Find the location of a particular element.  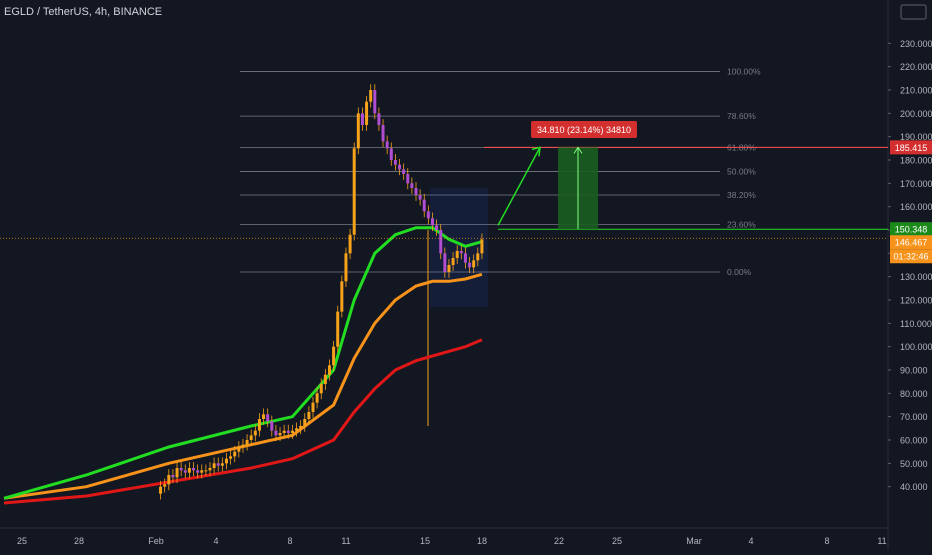

y-tick-label: 110.000 is located at coordinates (916, 324).